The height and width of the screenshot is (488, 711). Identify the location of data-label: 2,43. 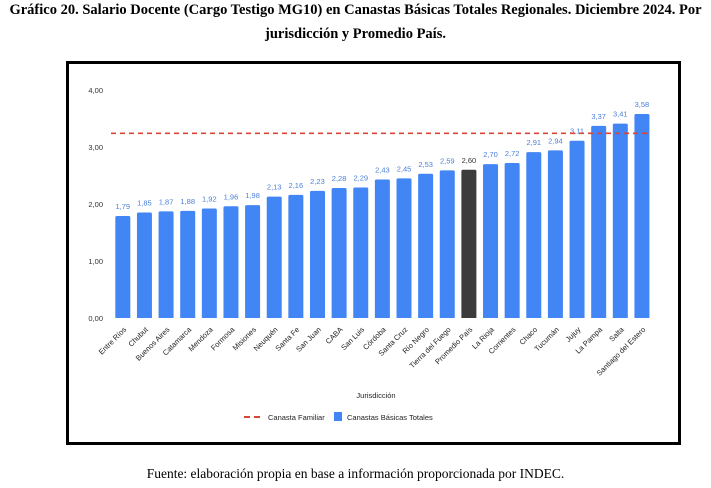
(382, 169).